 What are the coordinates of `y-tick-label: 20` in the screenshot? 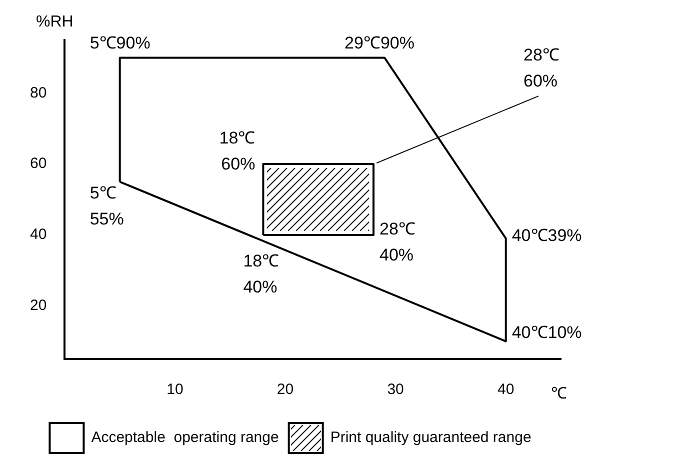 It's located at (38, 305).